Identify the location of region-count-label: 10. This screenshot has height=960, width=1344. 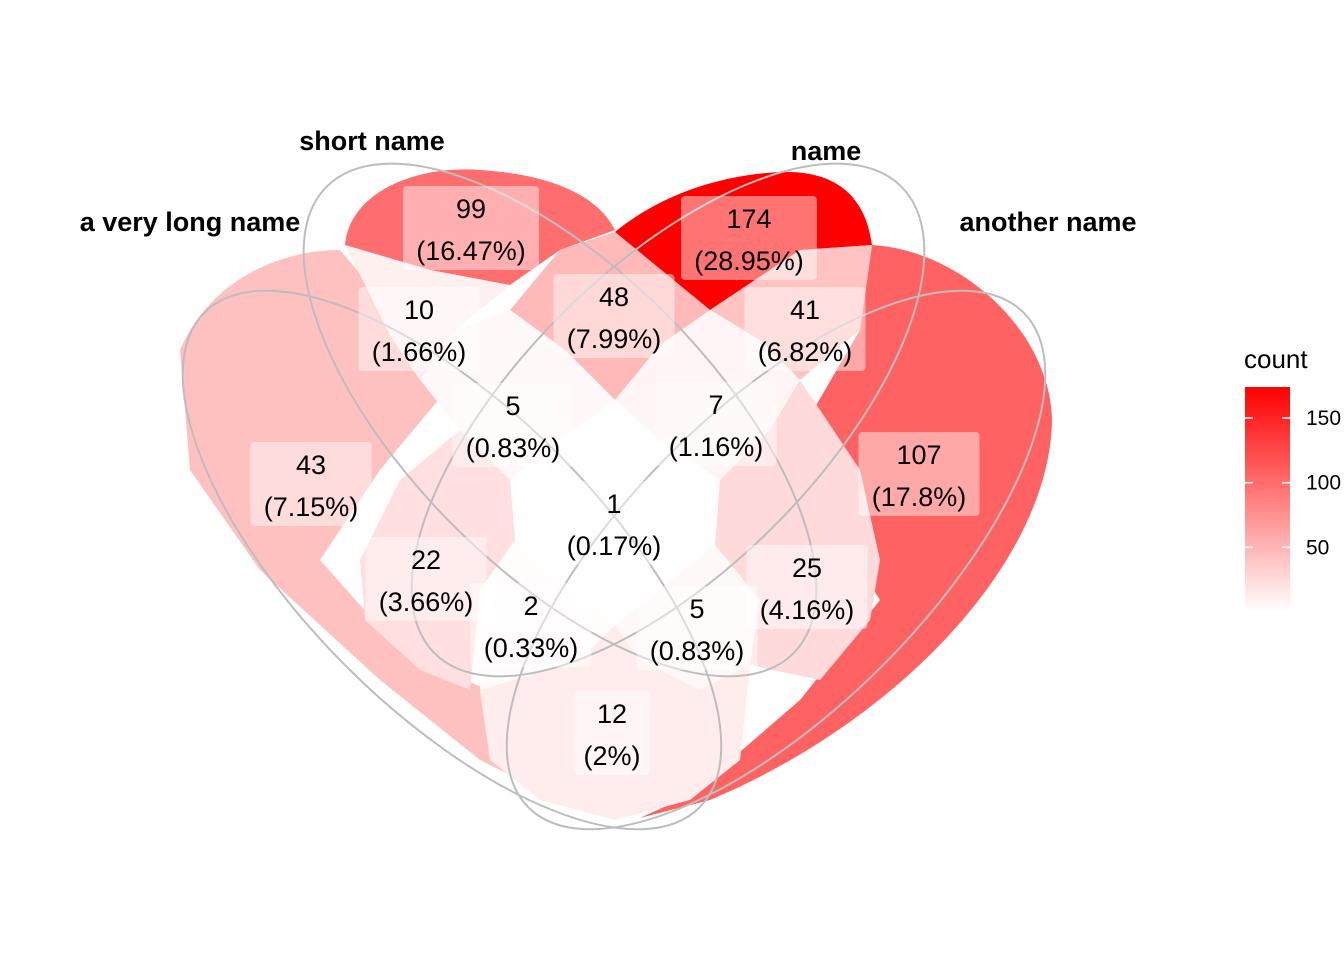
(419, 310).